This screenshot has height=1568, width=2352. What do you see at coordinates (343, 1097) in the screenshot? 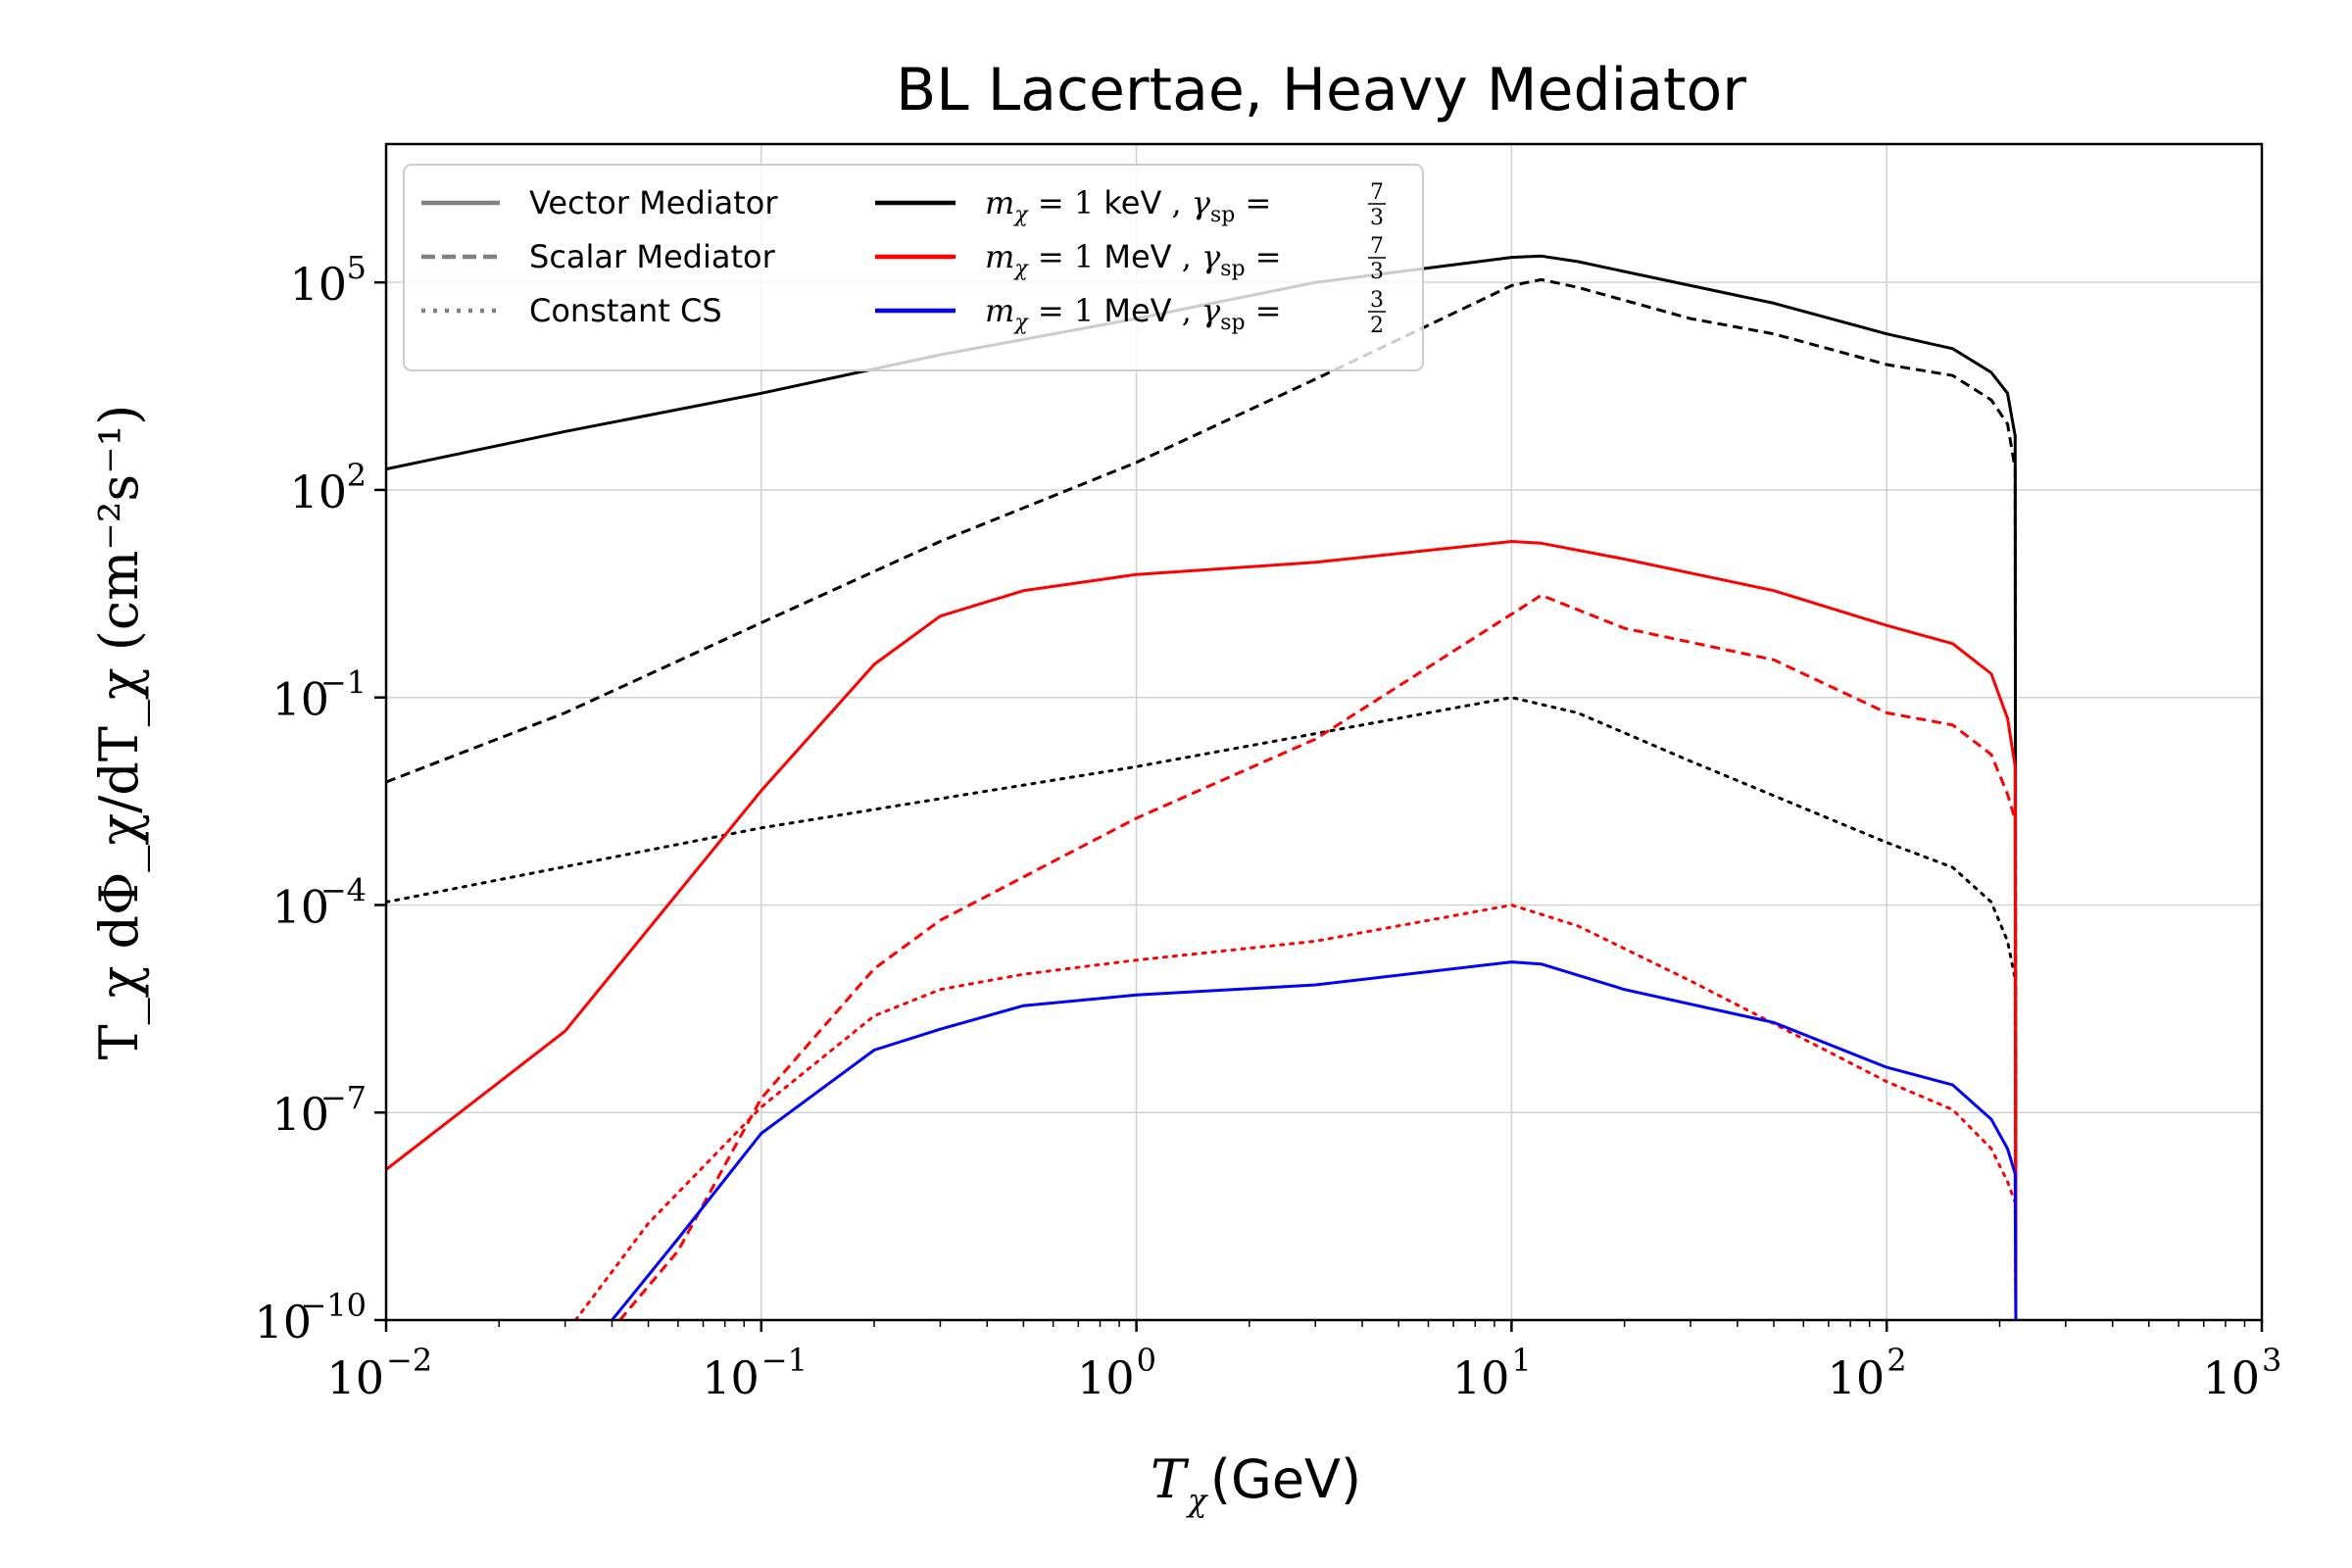
I see `y-tick-exponent: −7` at bounding box center [343, 1097].